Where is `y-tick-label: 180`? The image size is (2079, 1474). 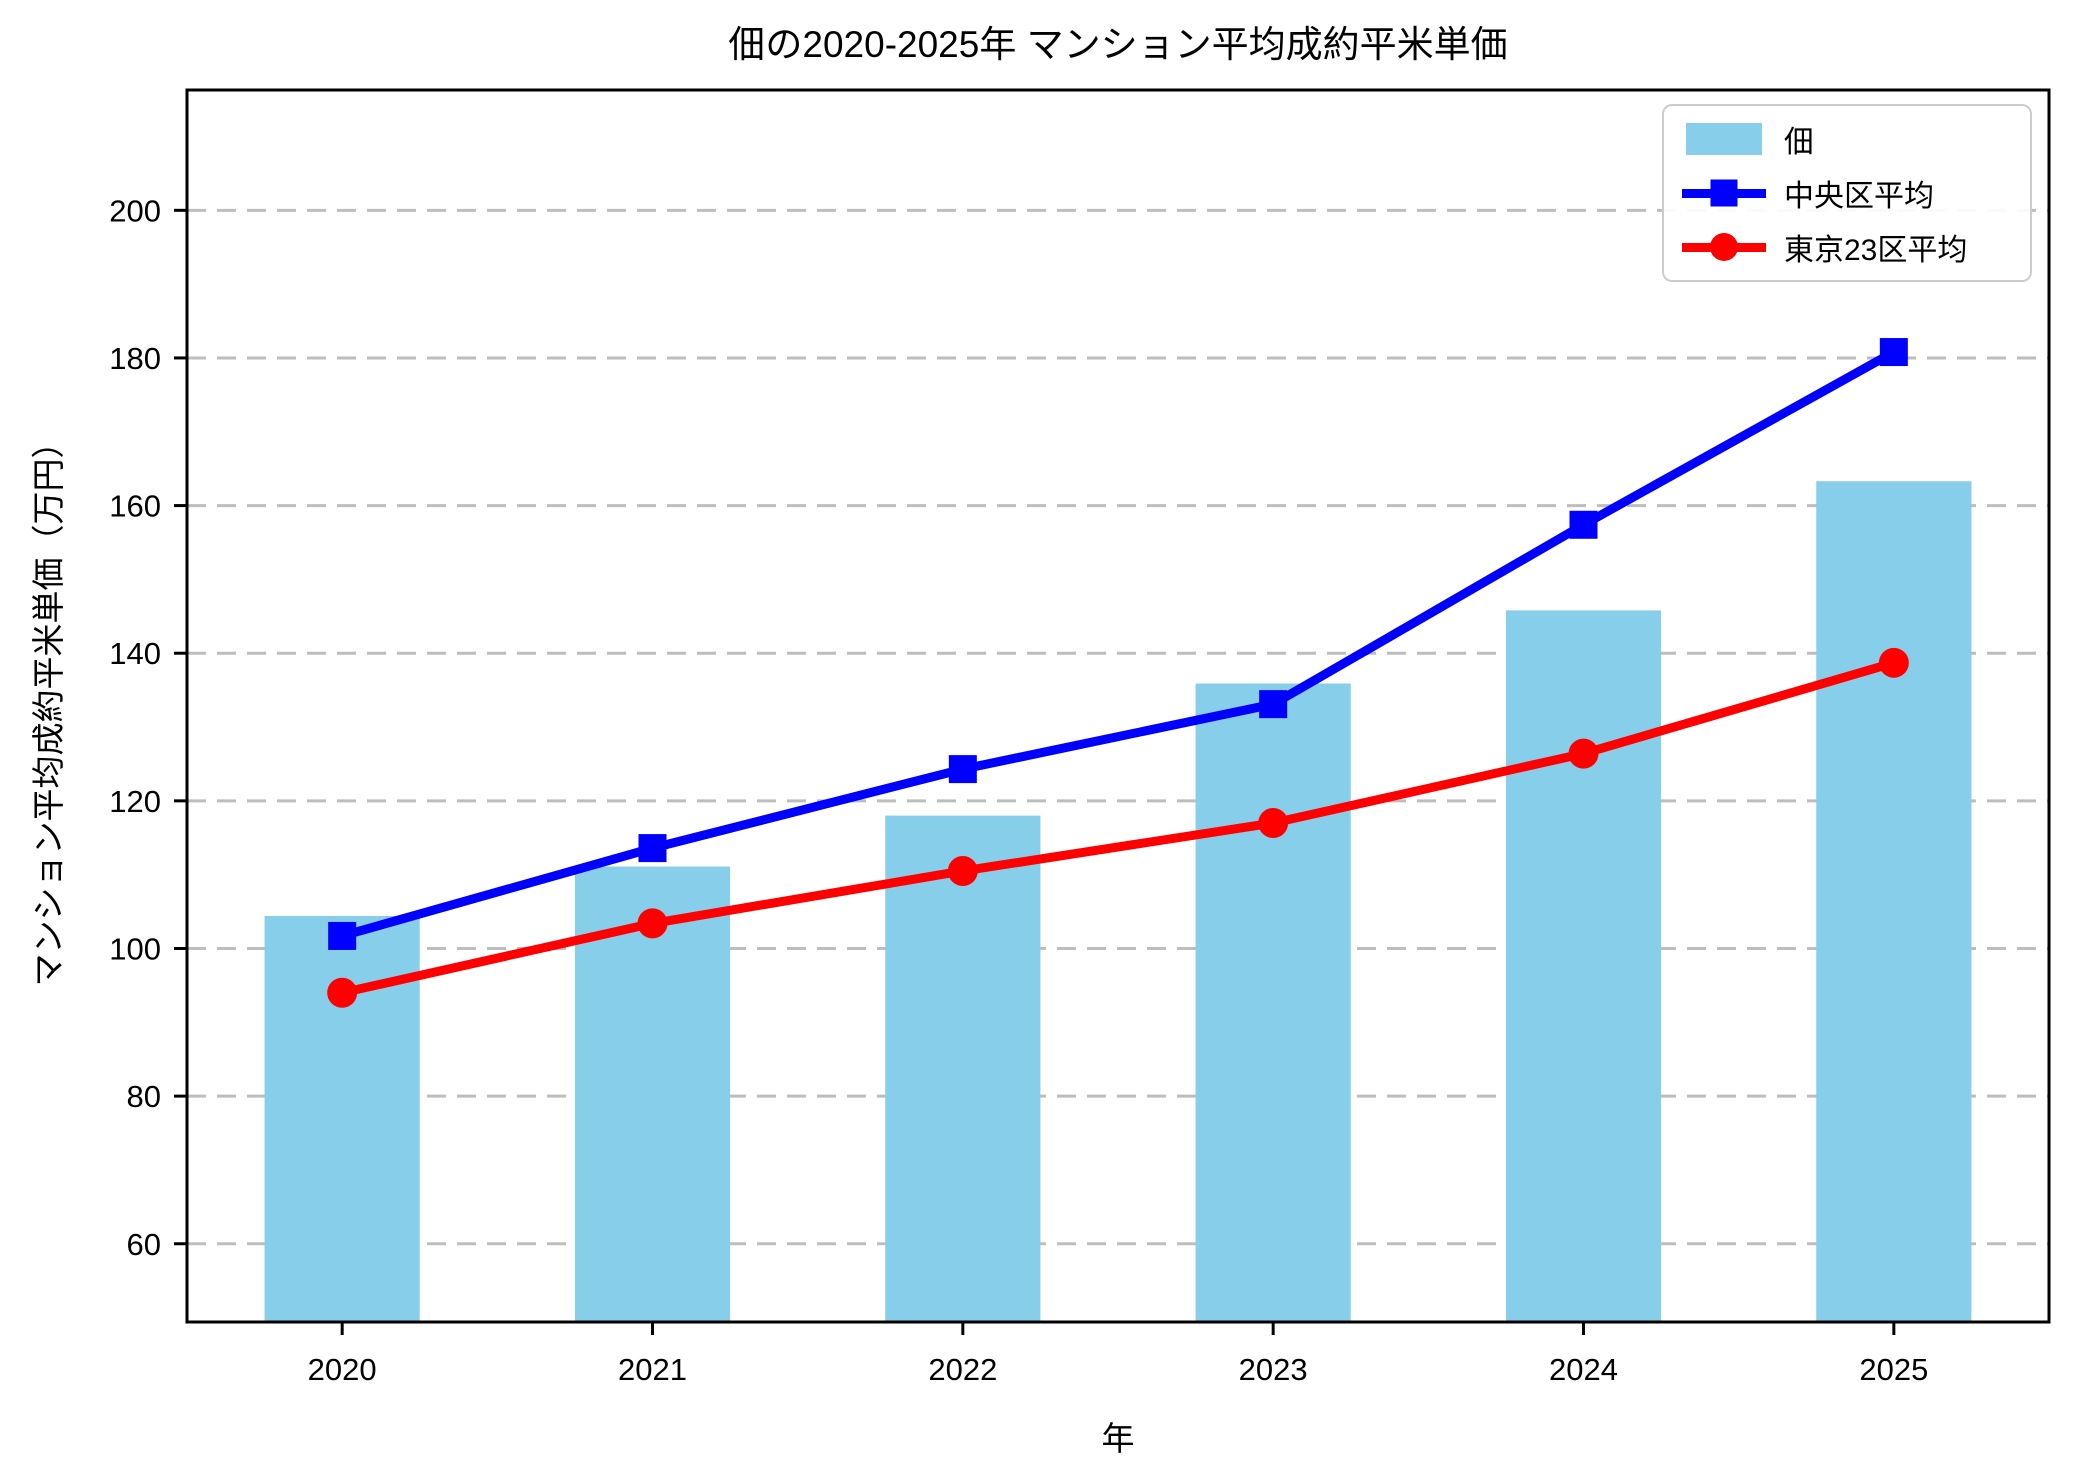
y-tick-label: 180 is located at coordinates (135, 358).